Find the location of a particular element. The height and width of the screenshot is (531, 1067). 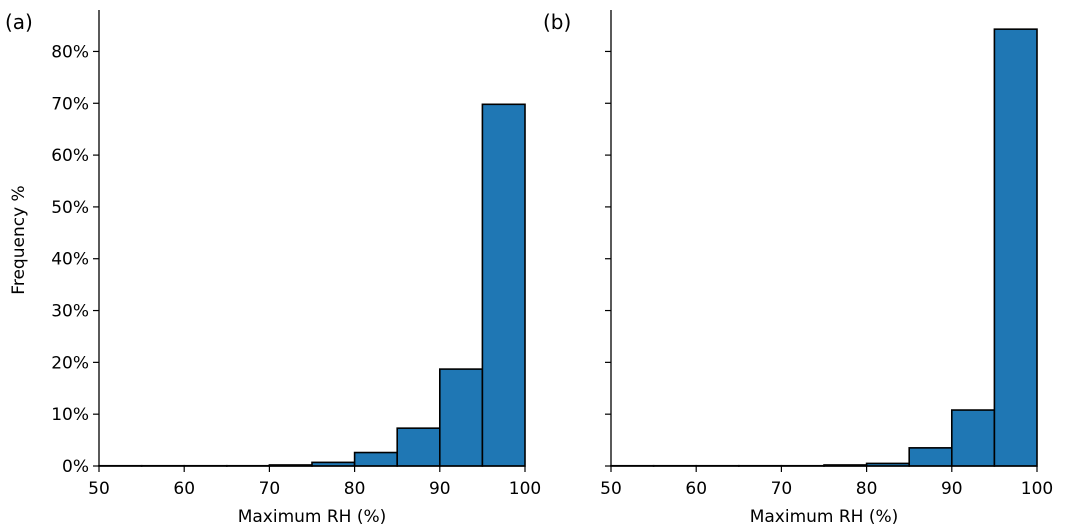

y-tick-label: 50% is located at coordinates (70, 208).